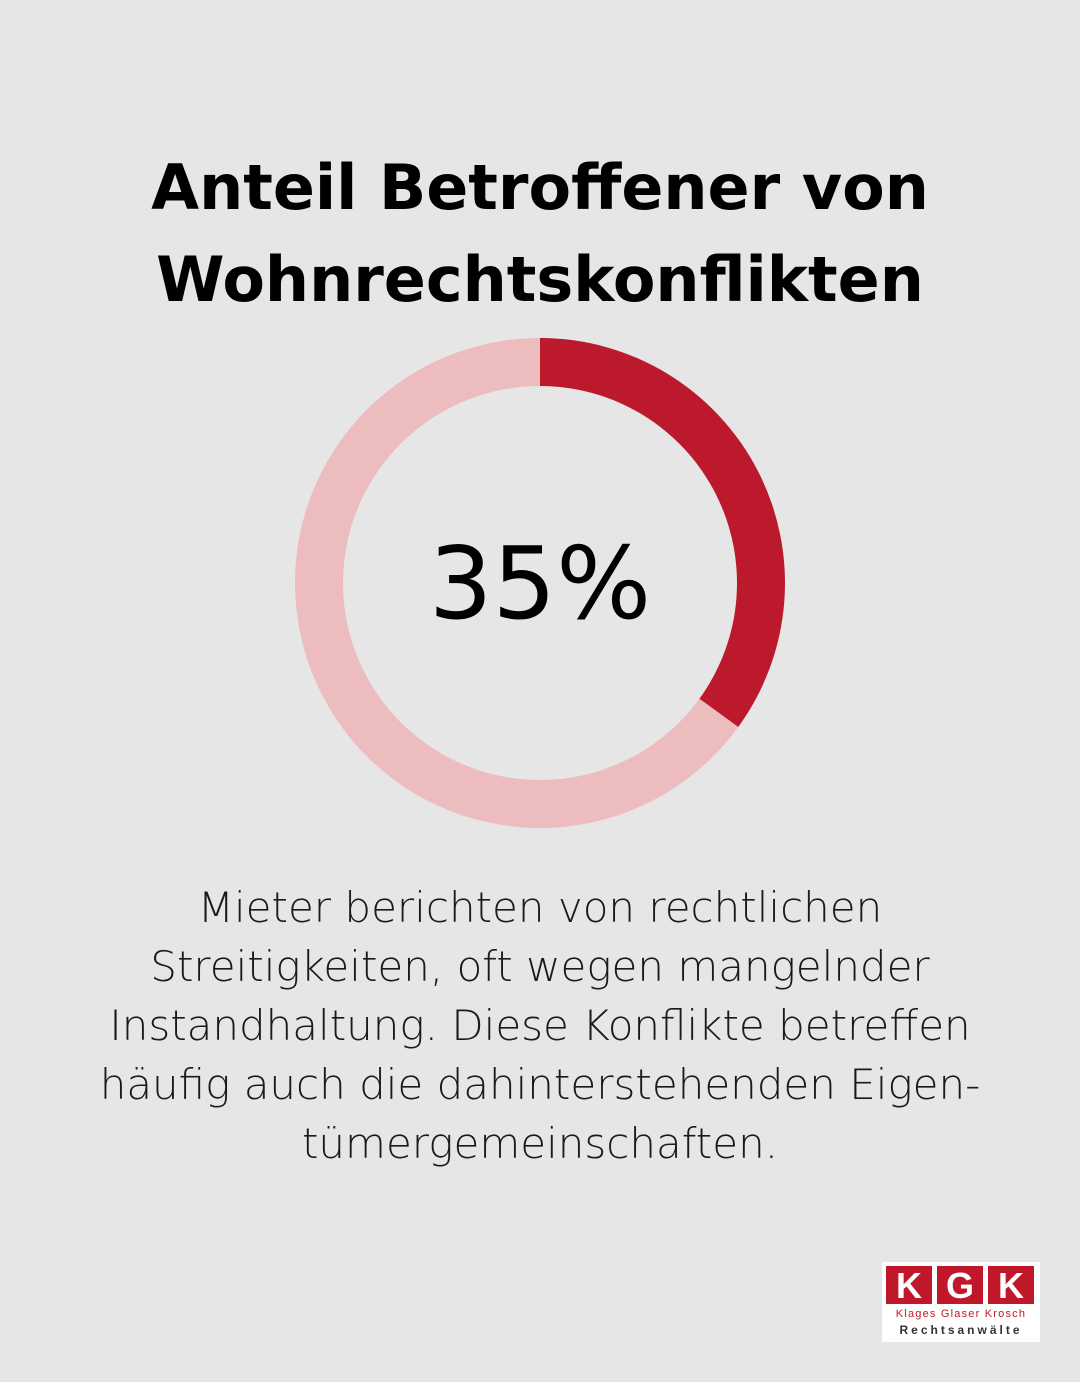 The width and height of the screenshot is (1080, 1382). I want to click on logo-letter-g: G, so click(960, 1285).